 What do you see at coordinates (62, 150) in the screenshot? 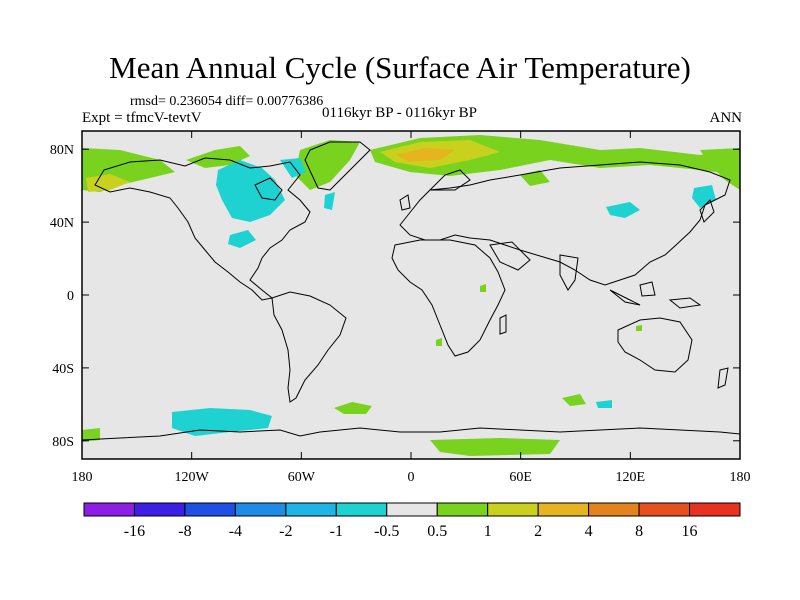
I see `lat-tick-label: 80N` at bounding box center [62, 150].